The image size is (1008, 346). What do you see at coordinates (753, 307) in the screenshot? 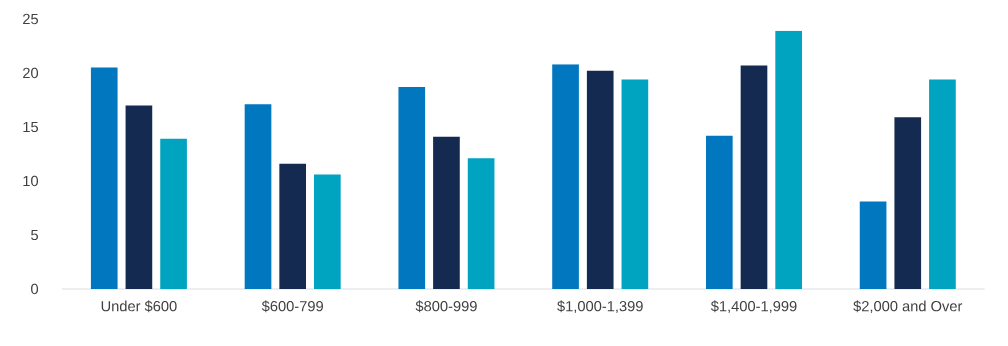
I see `x-tick-label: $1,400-1,999` at bounding box center [753, 307].